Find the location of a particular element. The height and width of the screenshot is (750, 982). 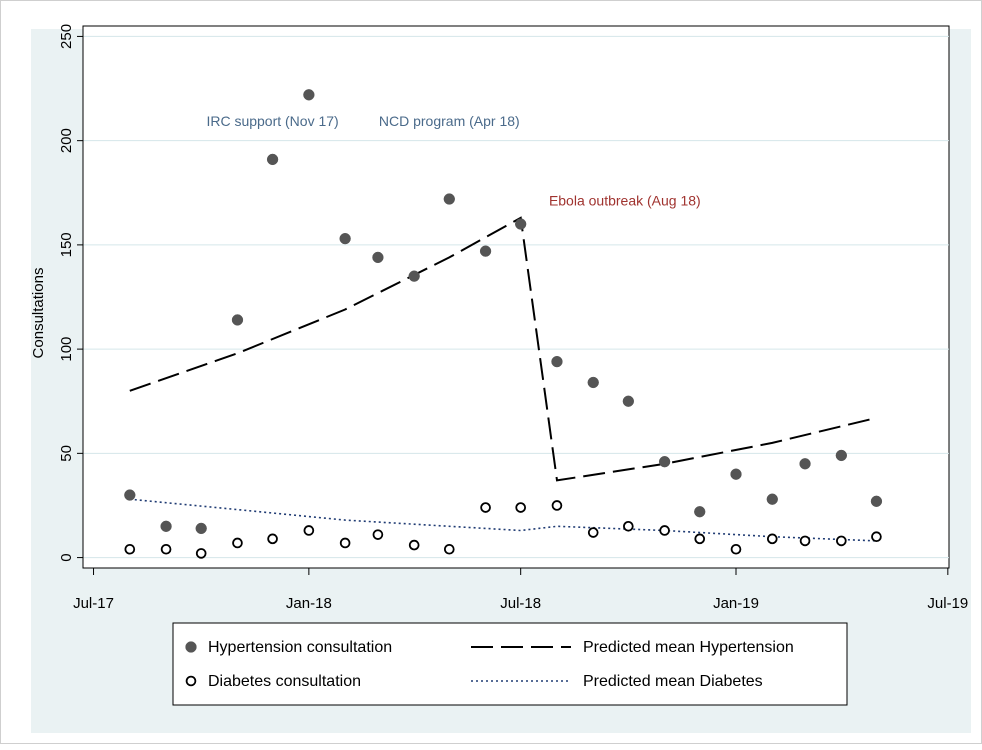

y-tick-label: 200 is located at coordinates (66, 140).